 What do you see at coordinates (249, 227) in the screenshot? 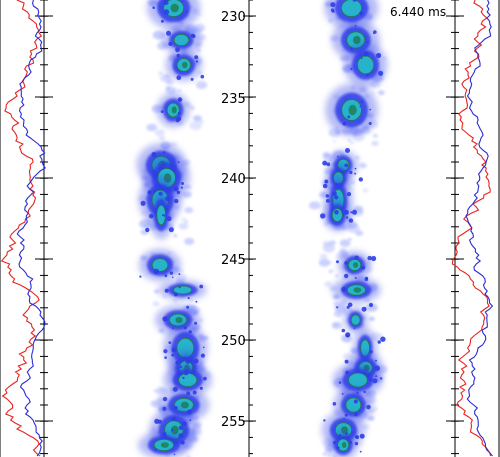
I see `center-axis-ticks` at bounding box center [249, 227].